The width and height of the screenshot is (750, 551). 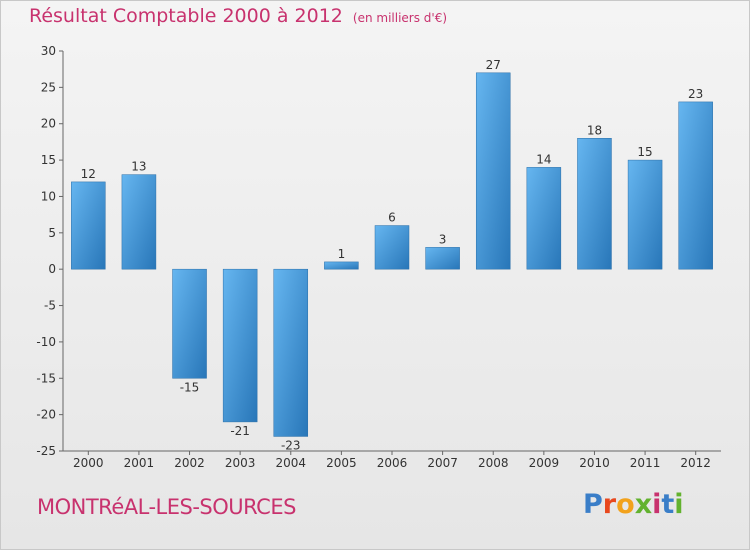 What do you see at coordinates (48, 87) in the screenshot?
I see `y-tick-label: 25` at bounding box center [48, 87].